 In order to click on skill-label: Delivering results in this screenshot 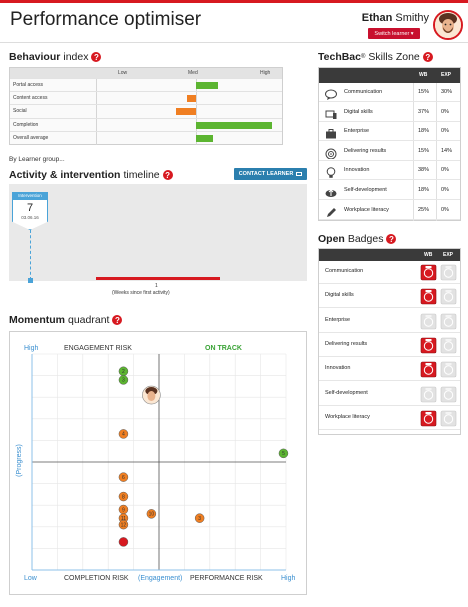, I will do `click(365, 150)`.